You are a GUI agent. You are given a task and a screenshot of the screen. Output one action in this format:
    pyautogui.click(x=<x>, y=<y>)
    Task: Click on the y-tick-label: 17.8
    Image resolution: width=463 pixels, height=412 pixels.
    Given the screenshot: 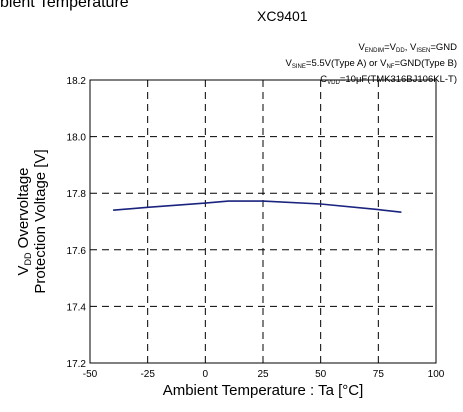 What is the action you would take?
    pyautogui.click(x=77, y=194)
    